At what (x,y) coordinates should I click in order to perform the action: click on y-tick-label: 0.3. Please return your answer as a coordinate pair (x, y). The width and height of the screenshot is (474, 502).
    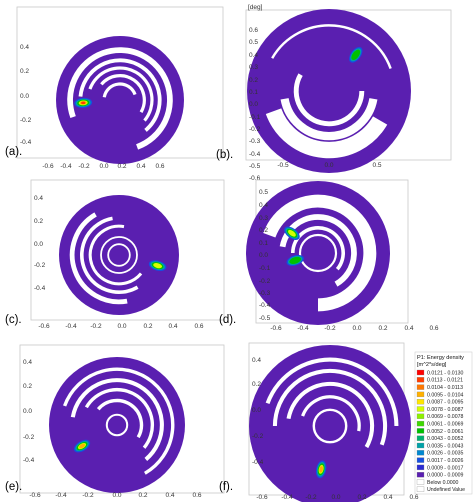
    Looking at the image, I should click on (253, 67).